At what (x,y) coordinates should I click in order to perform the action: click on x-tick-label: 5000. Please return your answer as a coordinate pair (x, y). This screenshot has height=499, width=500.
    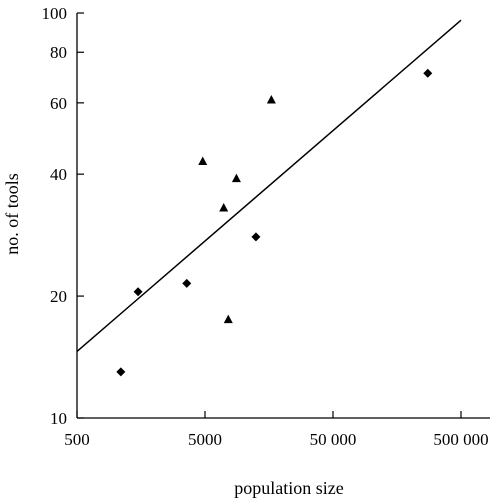
    Looking at the image, I should click on (205, 439).